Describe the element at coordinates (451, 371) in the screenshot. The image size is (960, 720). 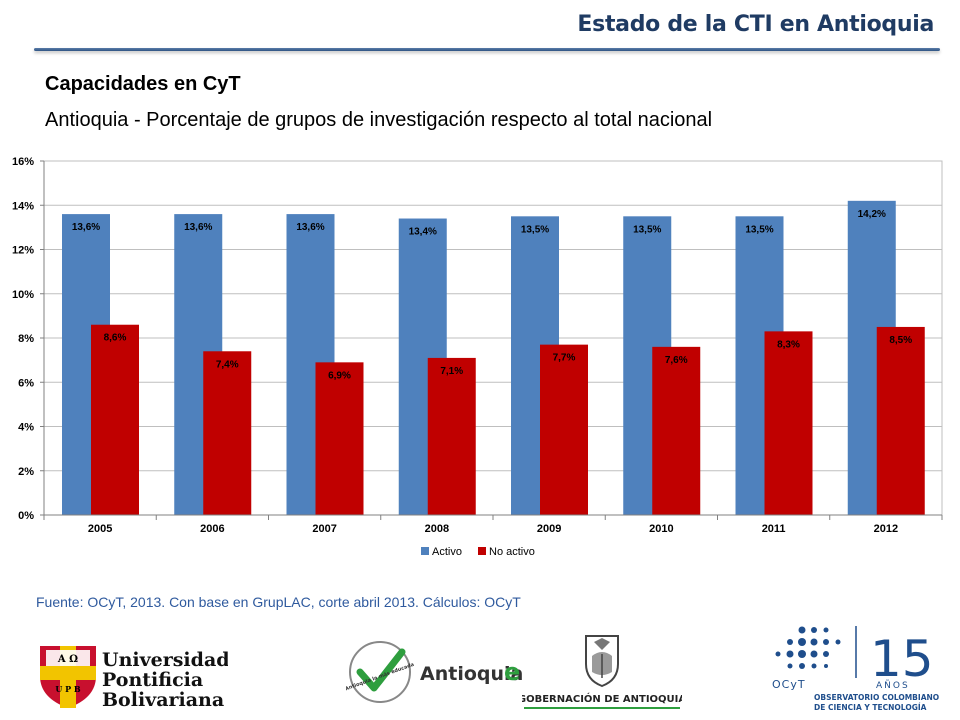
I see `data-label-no-activo: 7,1%` at that location.